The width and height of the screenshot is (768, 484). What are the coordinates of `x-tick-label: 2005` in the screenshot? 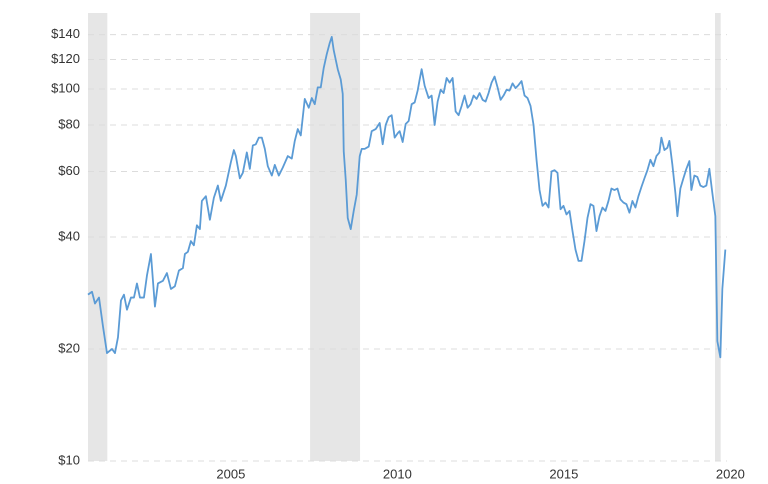 It's located at (230, 473).